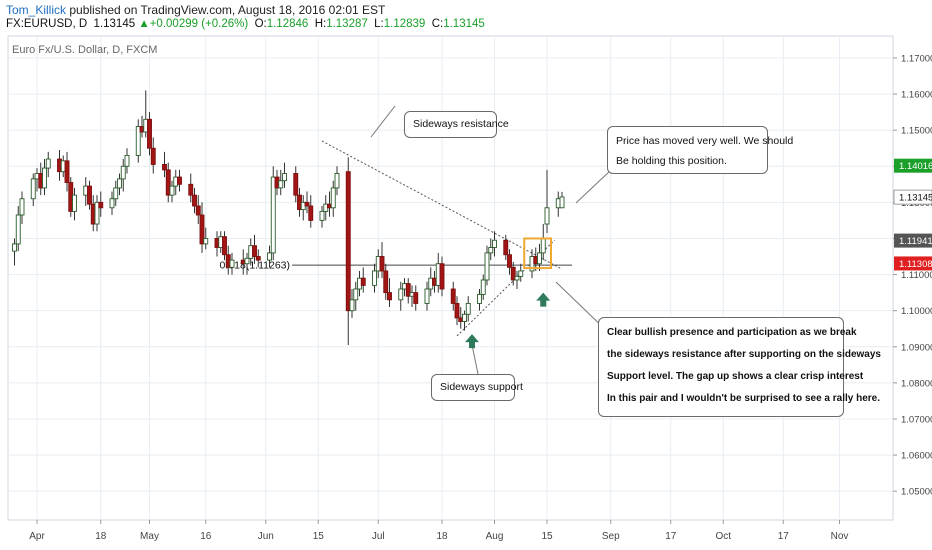  I want to click on x-tick-label: 15, so click(319, 536).